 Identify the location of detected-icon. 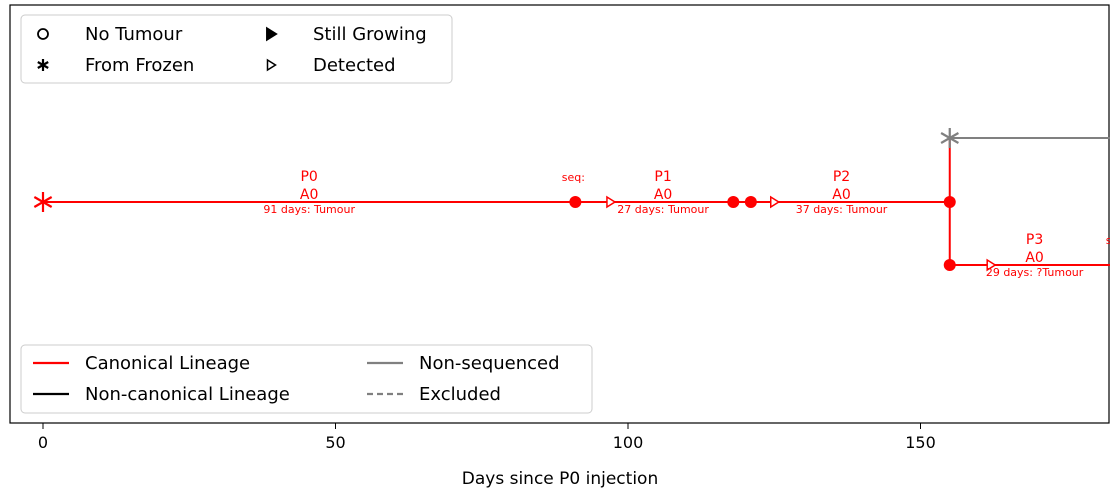
(271, 65).